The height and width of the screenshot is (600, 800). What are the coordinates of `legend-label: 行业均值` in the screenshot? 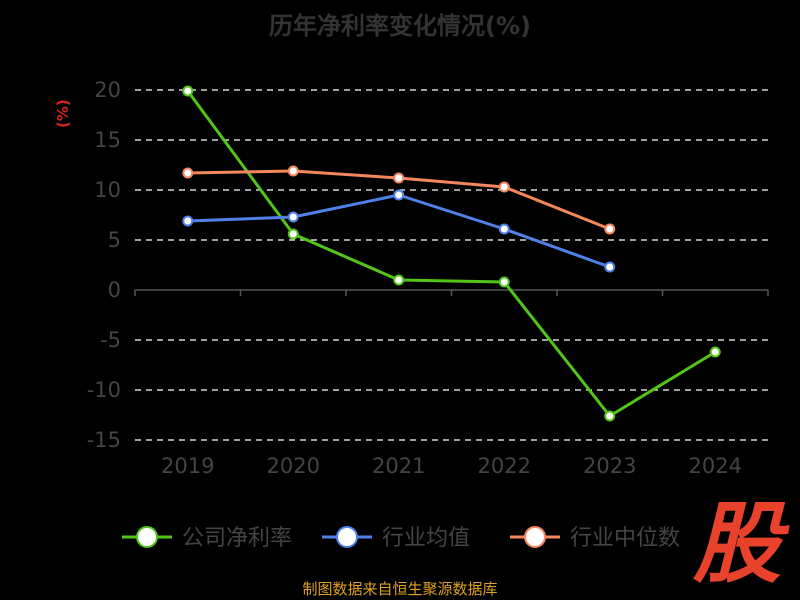 It's located at (426, 538).